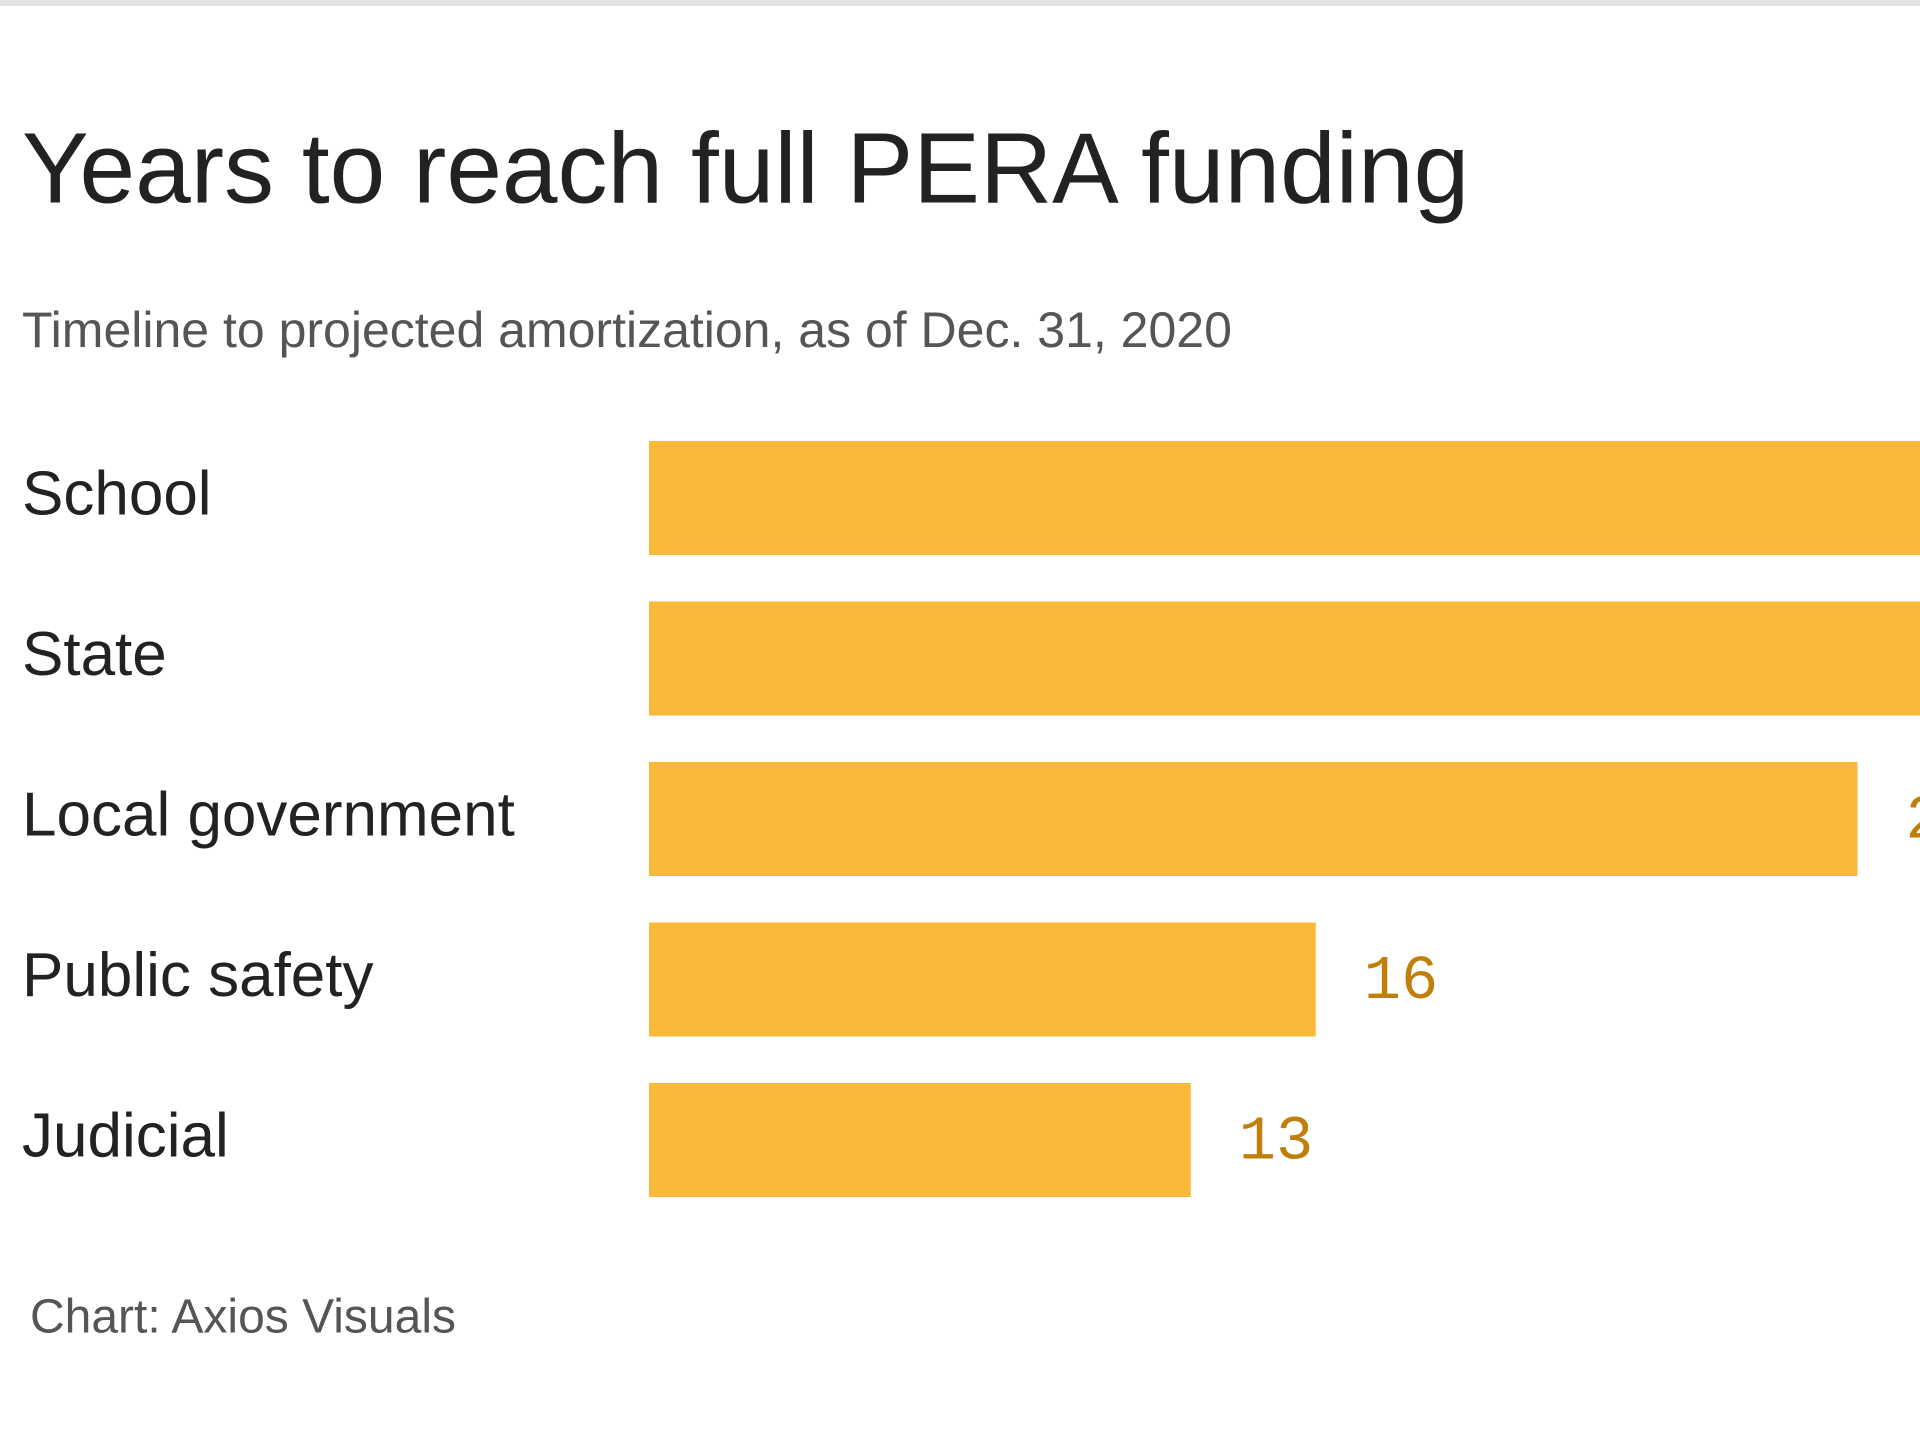 This screenshot has width=1920, height=1440. What do you see at coordinates (745, 168) in the screenshot?
I see `chart-title: Years to reach full PERA funding` at bounding box center [745, 168].